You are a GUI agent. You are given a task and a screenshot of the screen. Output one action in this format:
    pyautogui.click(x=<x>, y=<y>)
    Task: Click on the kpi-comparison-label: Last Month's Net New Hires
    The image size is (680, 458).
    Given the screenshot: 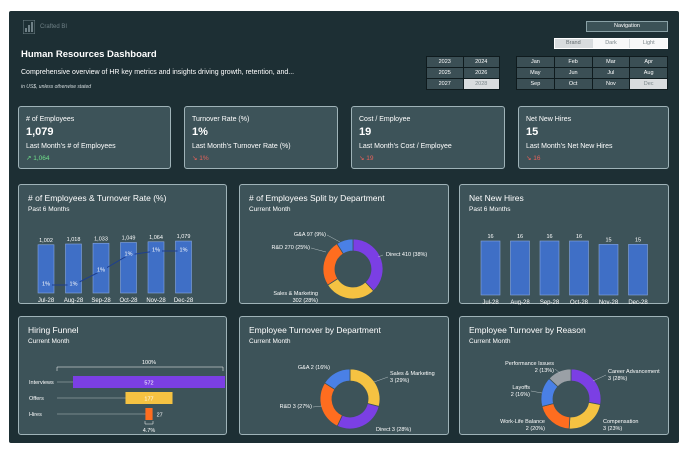 What is the action you would take?
    pyautogui.click(x=569, y=146)
    